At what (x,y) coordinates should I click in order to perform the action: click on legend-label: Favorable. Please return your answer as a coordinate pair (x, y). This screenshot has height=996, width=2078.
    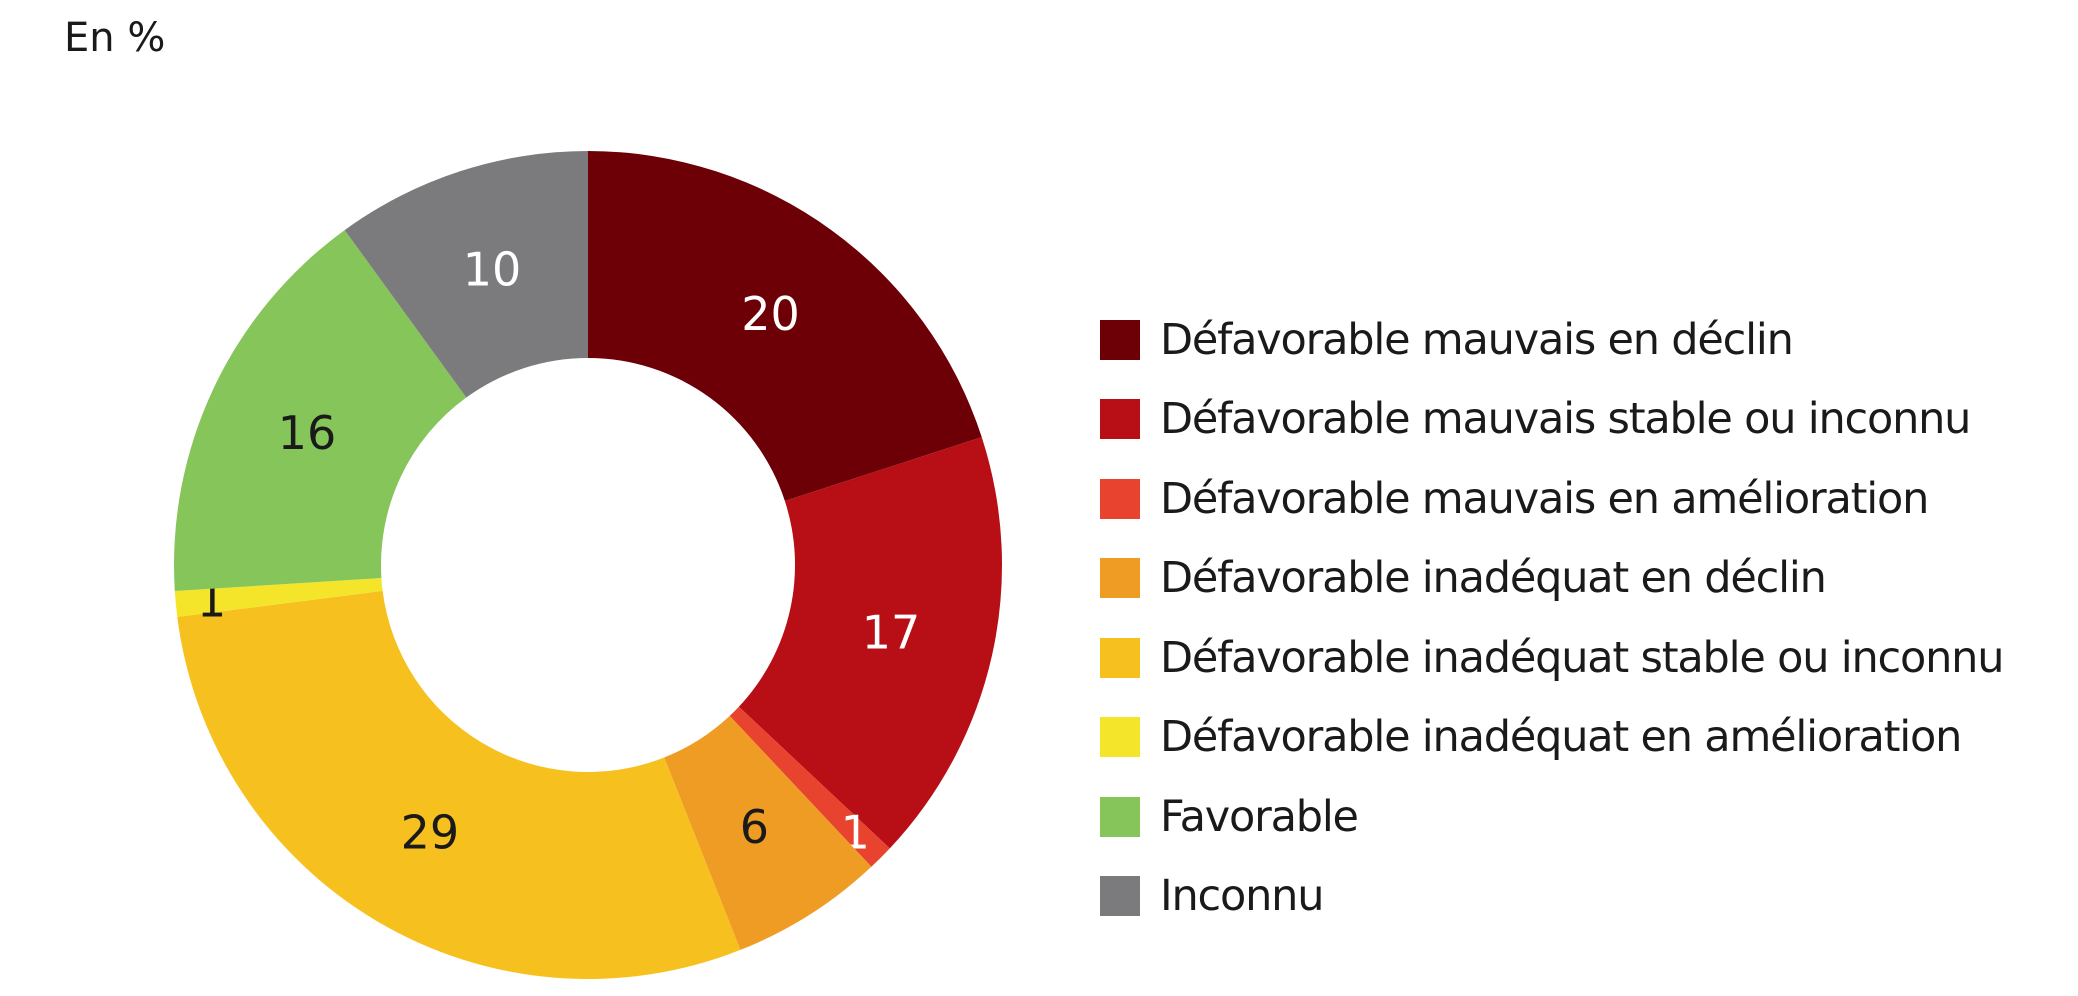
    Looking at the image, I should click on (1259, 816).